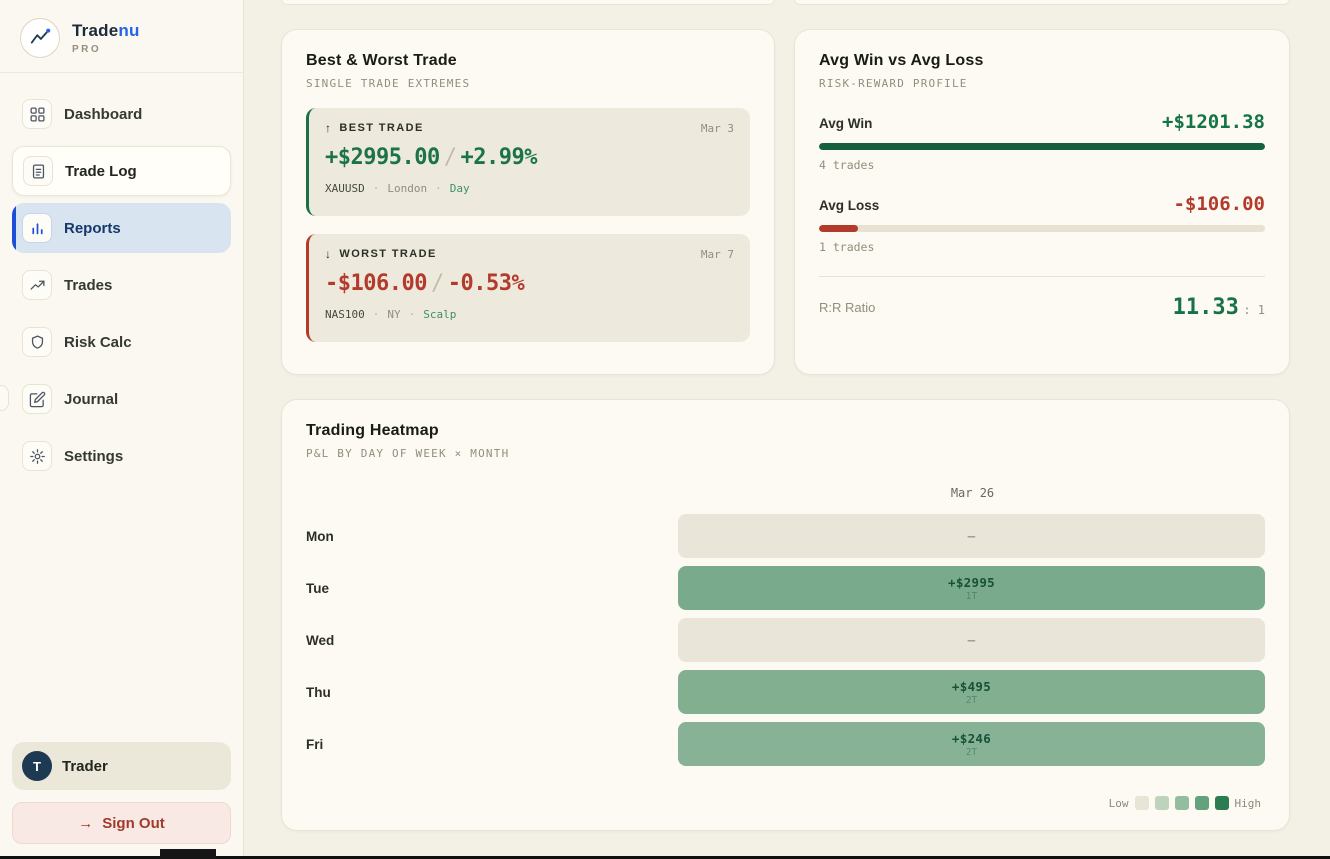 The width and height of the screenshot is (1330, 859). What do you see at coordinates (38, 171) in the screenshot?
I see `file-icon` at bounding box center [38, 171].